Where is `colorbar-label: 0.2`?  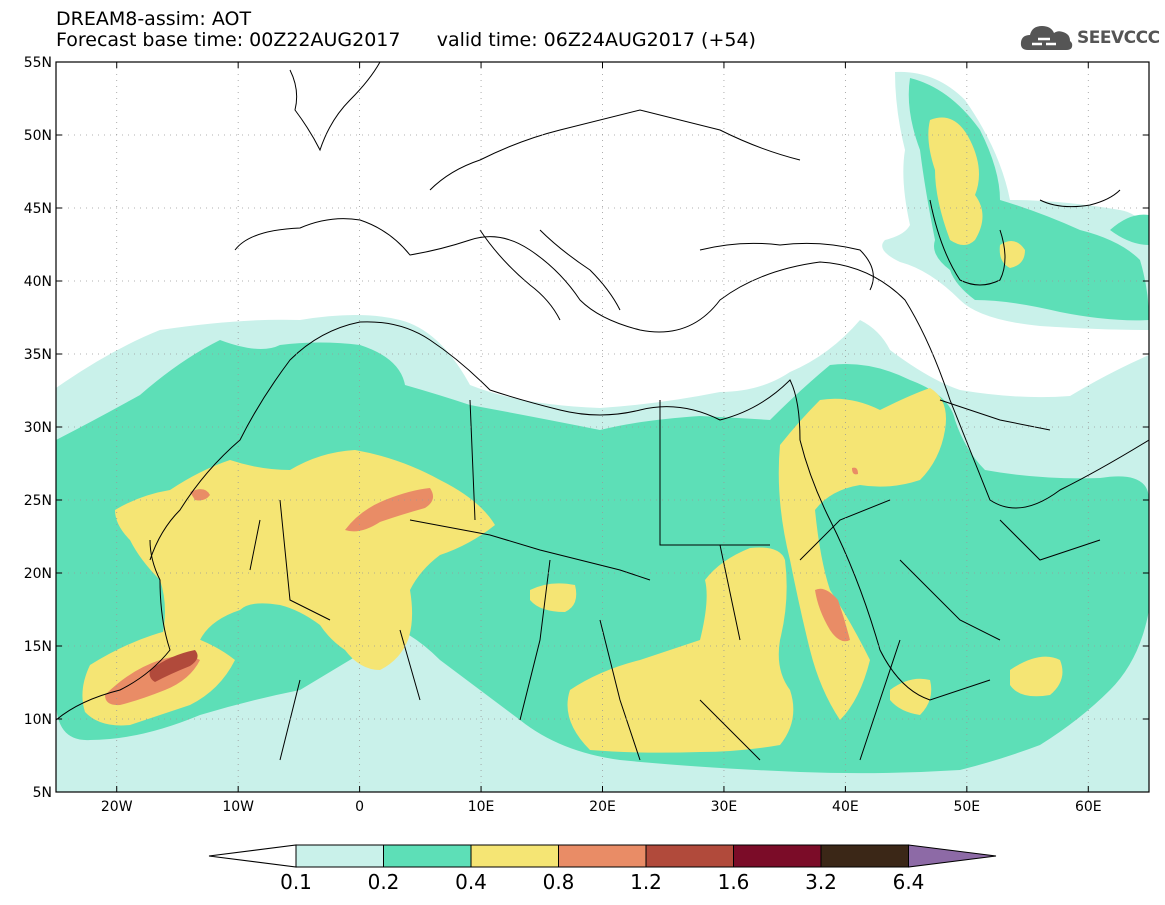
colorbar-label: 0.2 is located at coordinates (384, 882).